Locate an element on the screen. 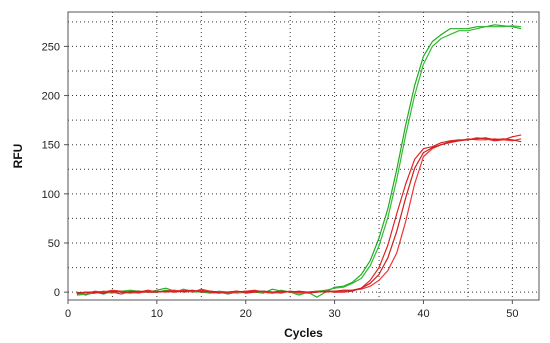  x-tick-label: 40 is located at coordinates (423, 314).